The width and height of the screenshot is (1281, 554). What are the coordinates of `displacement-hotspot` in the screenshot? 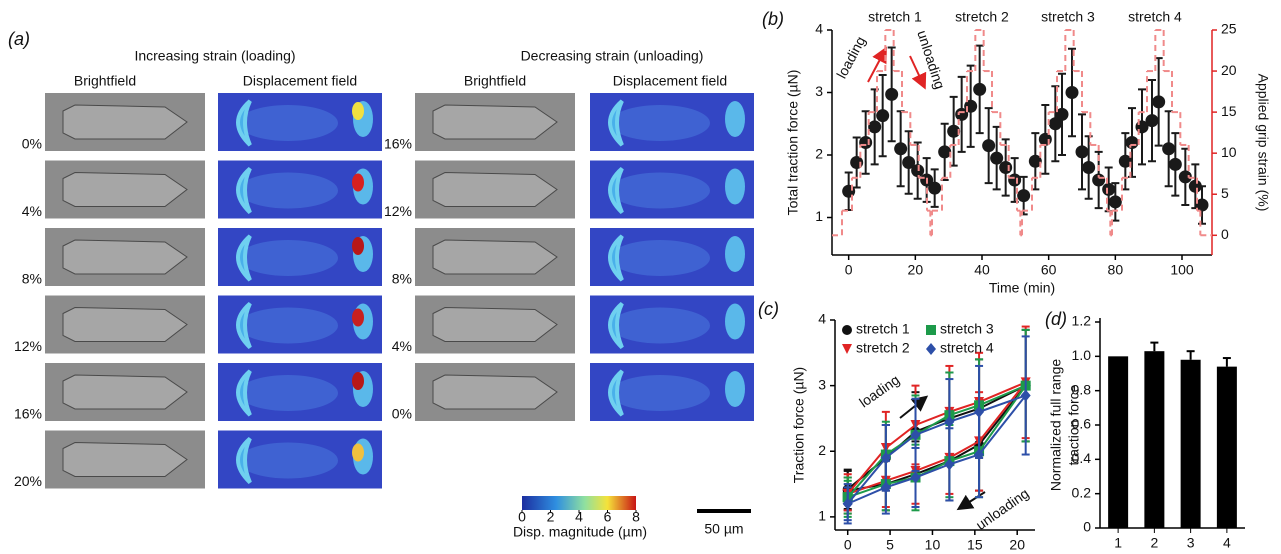 It's located at (358, 317).